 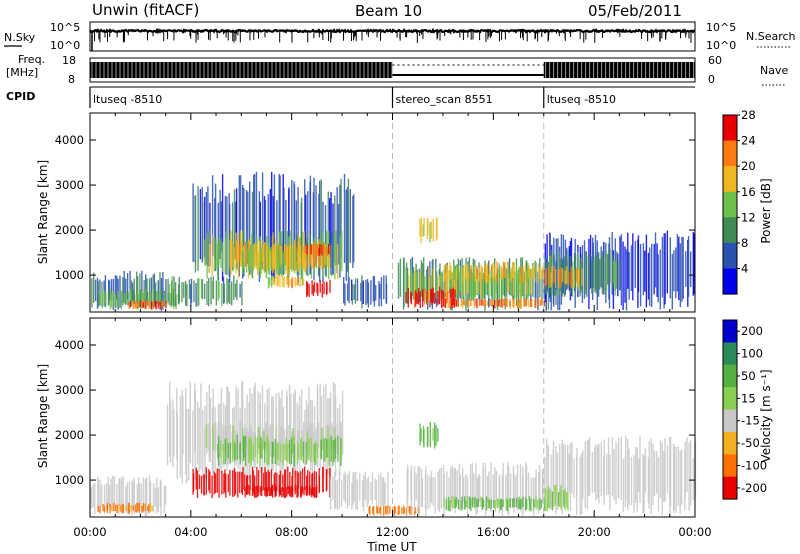 I want to click on power-colorbar-tick-label: 28, so click(x=748, y=115).